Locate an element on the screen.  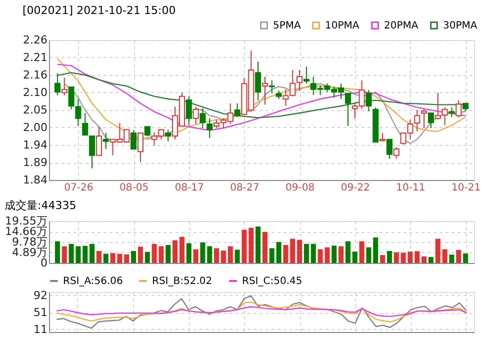
y-tick-label: 51 is located at coordinates (41, 313).